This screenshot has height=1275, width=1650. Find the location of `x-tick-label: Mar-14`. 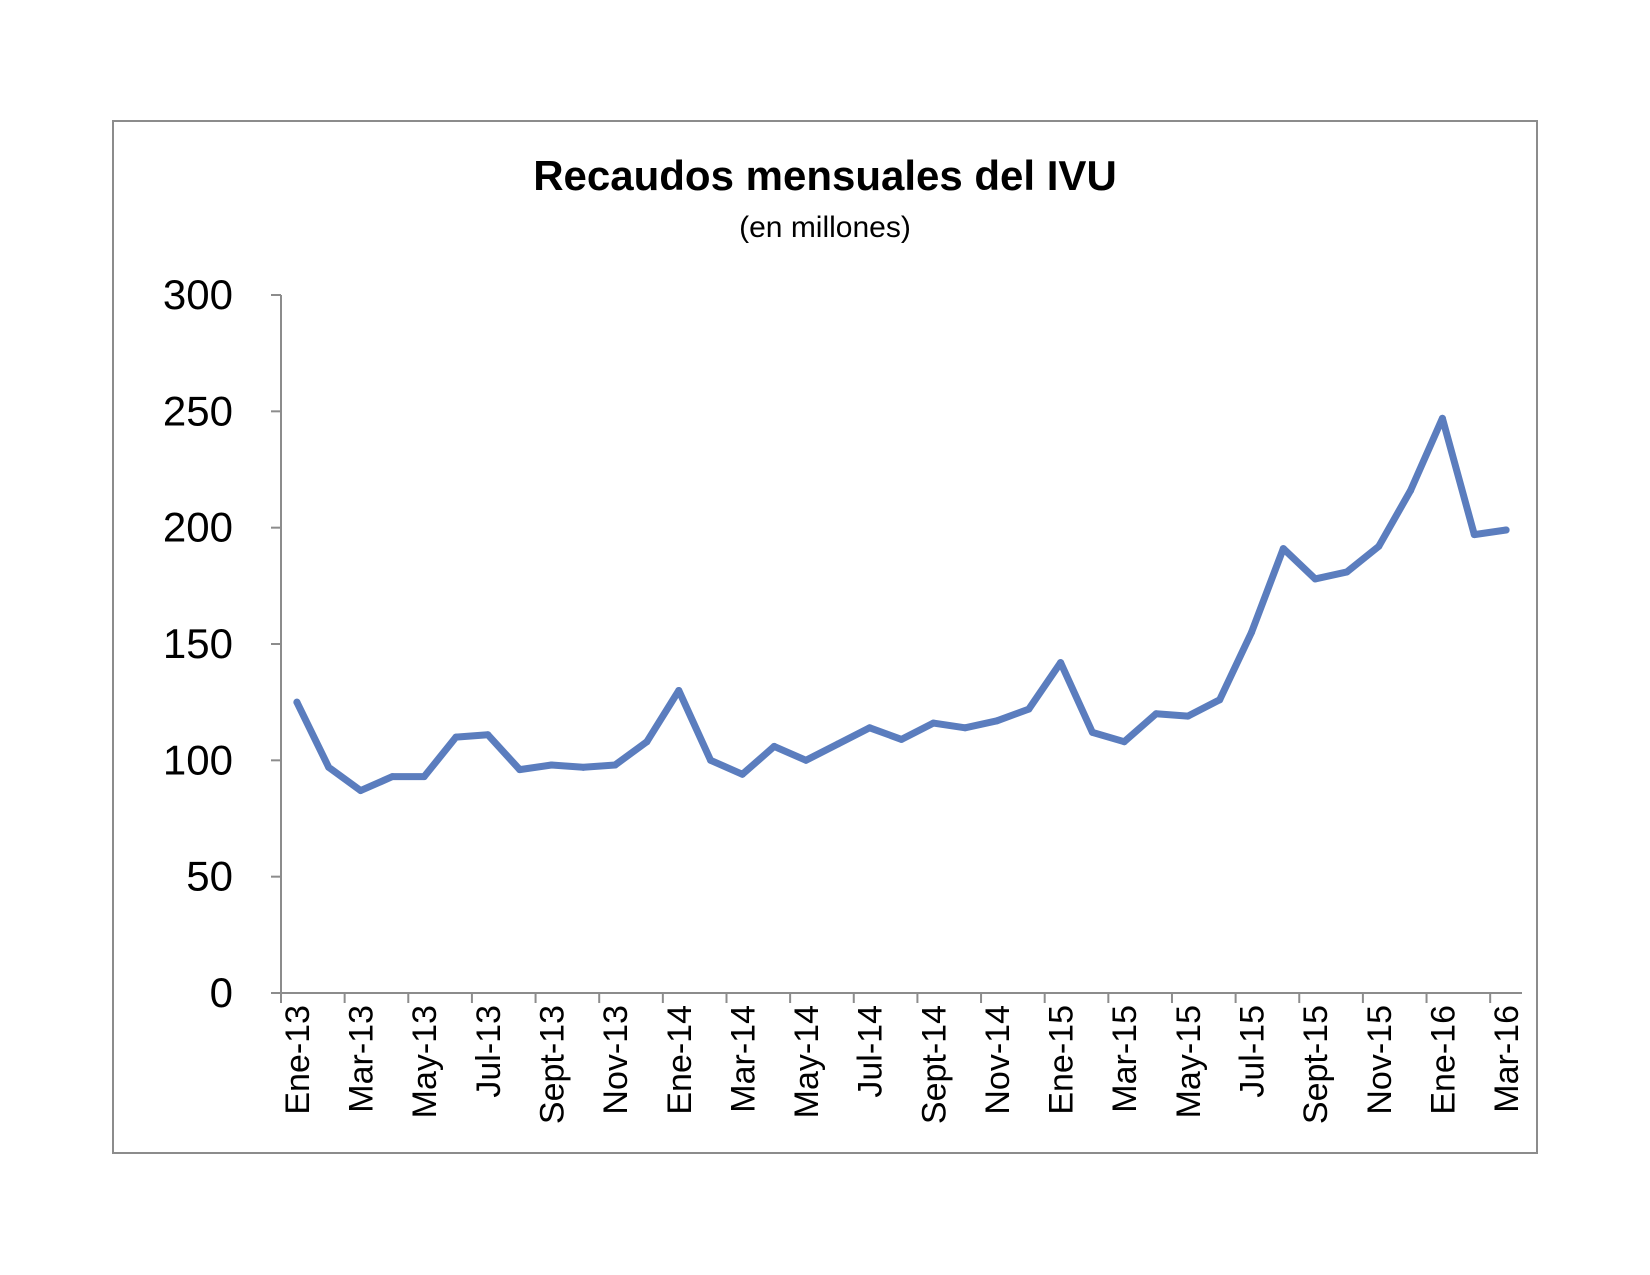

x-tick-label: Mar-14 is located at coordinates (743, 1059).